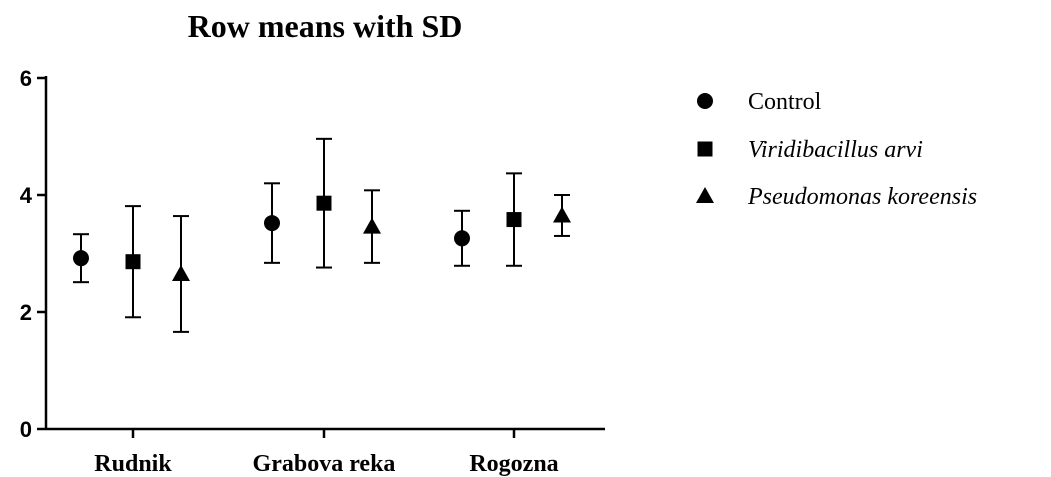 The image size is (1051, 477). What do you see at coordinates (862, 197) in the screenshot?
I see `legend-label: Pseudomonas koreensis` at bounding box center [862, 197].